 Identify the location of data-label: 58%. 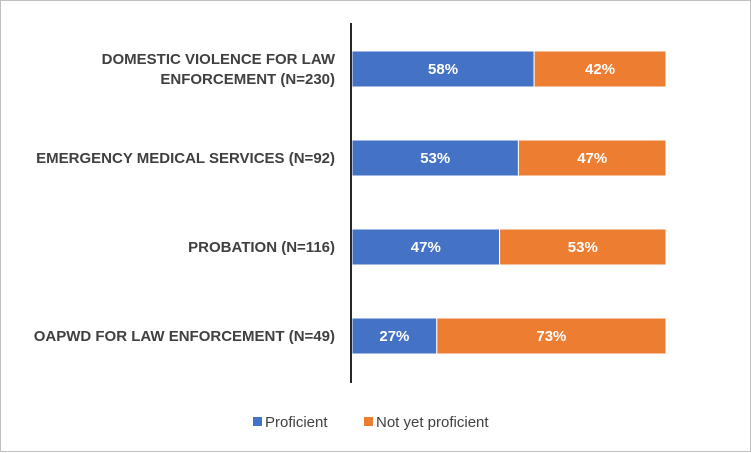
(443, 69).